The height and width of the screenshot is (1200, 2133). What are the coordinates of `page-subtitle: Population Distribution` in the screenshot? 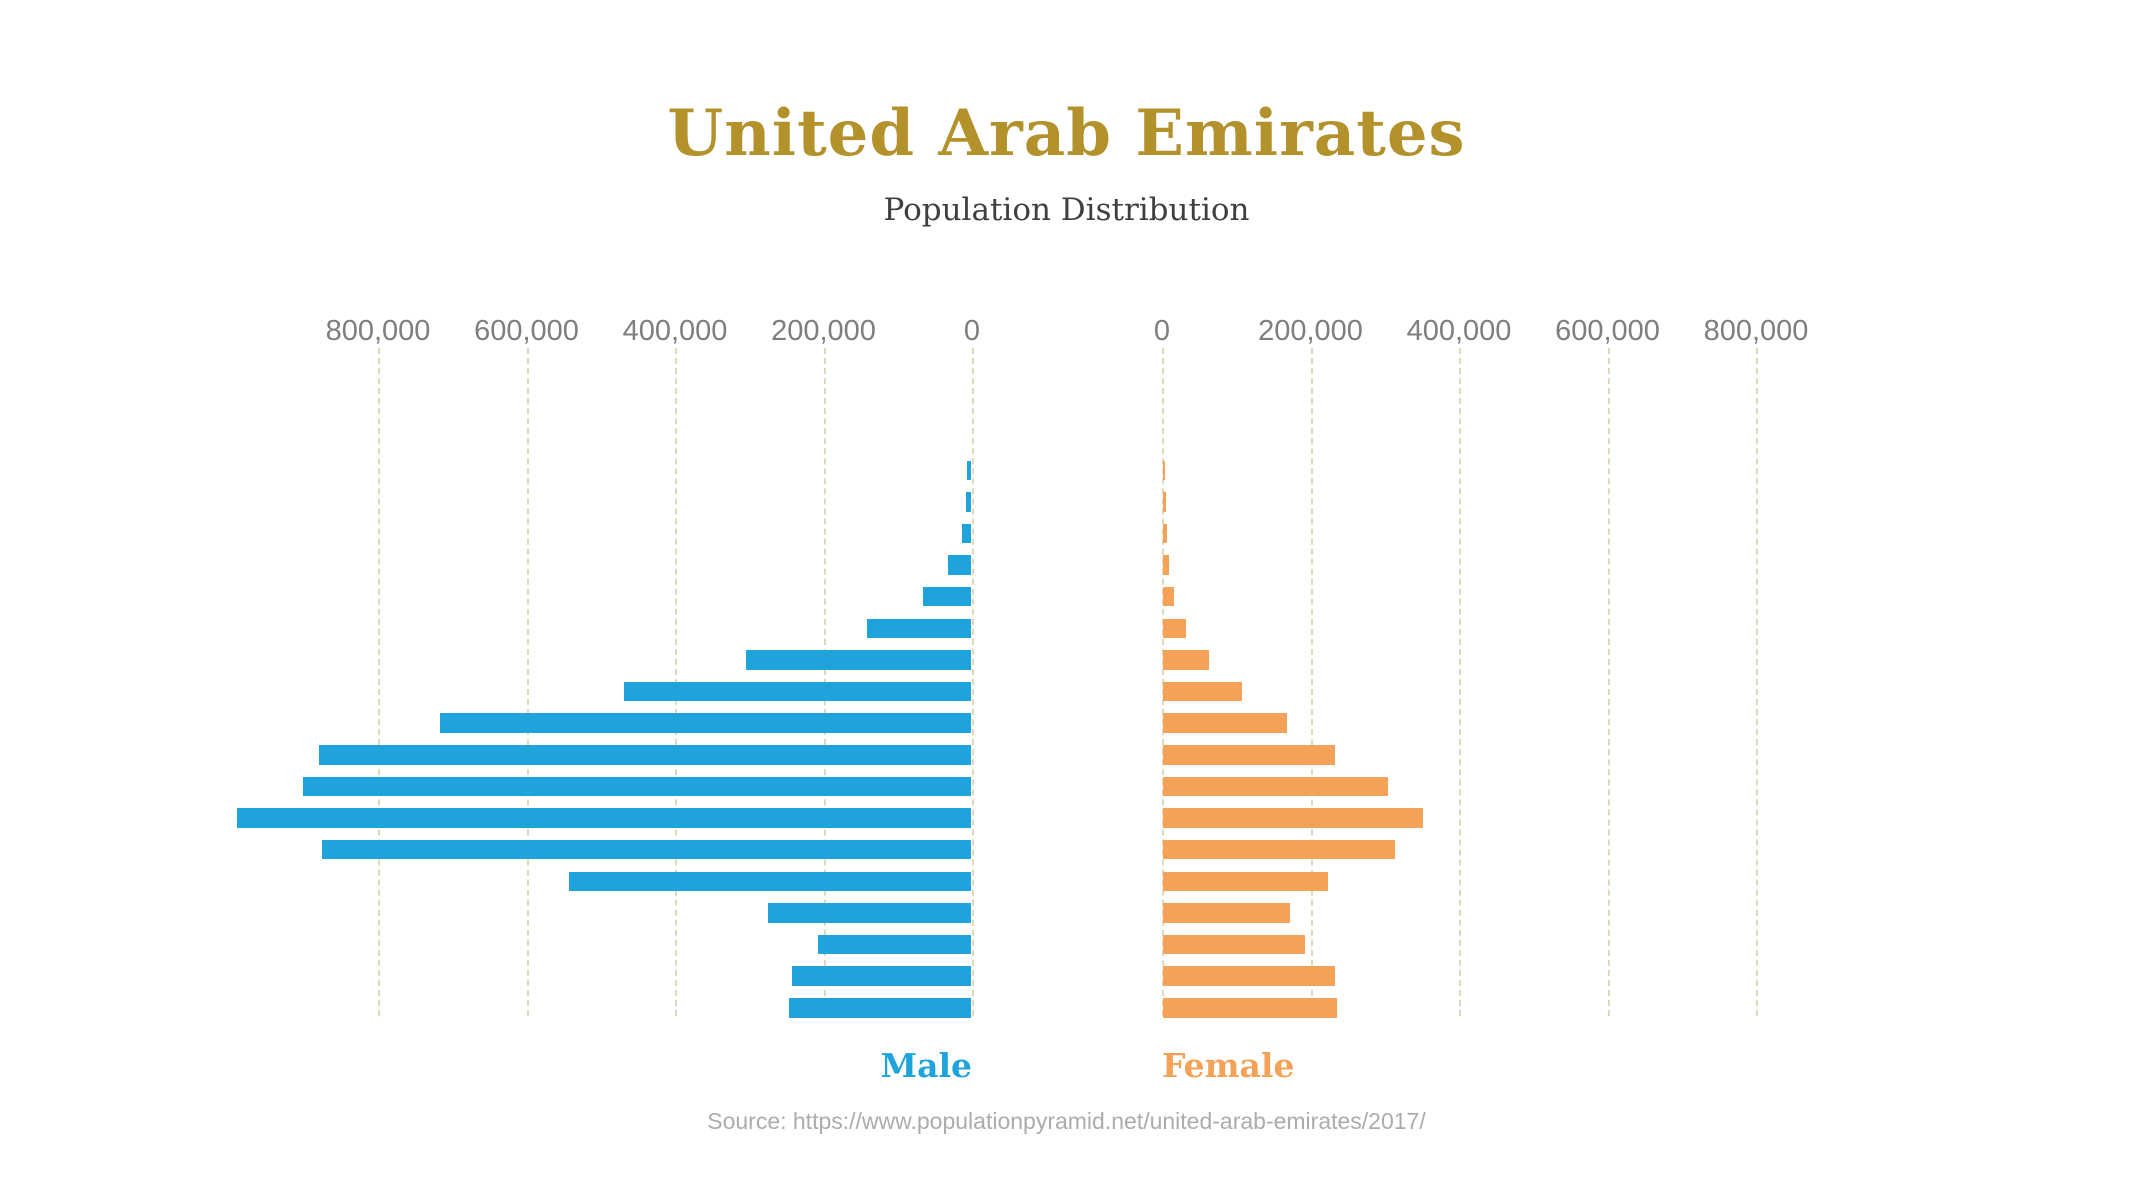 It's located at (1066, 210).